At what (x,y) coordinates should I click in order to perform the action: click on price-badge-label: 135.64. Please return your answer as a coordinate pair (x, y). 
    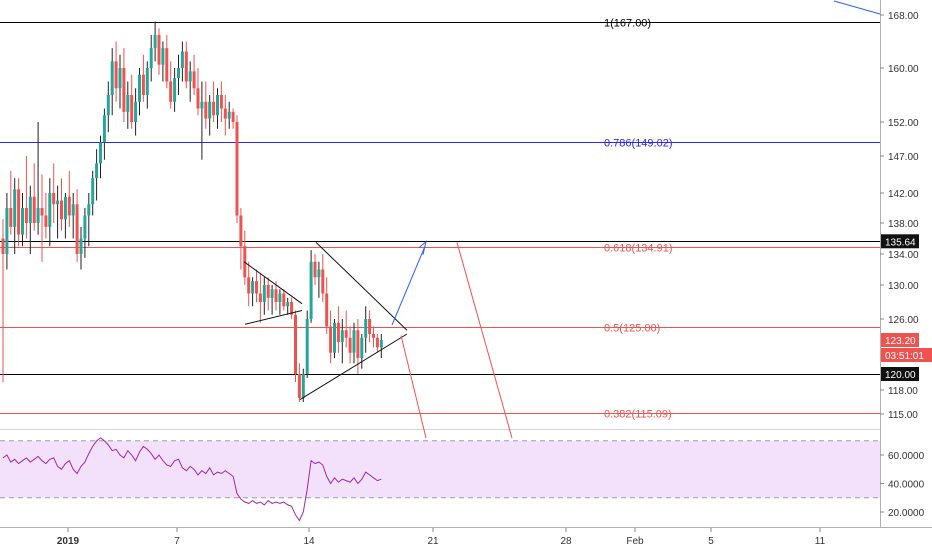
    Looking at the image, I should click on (900, 242).